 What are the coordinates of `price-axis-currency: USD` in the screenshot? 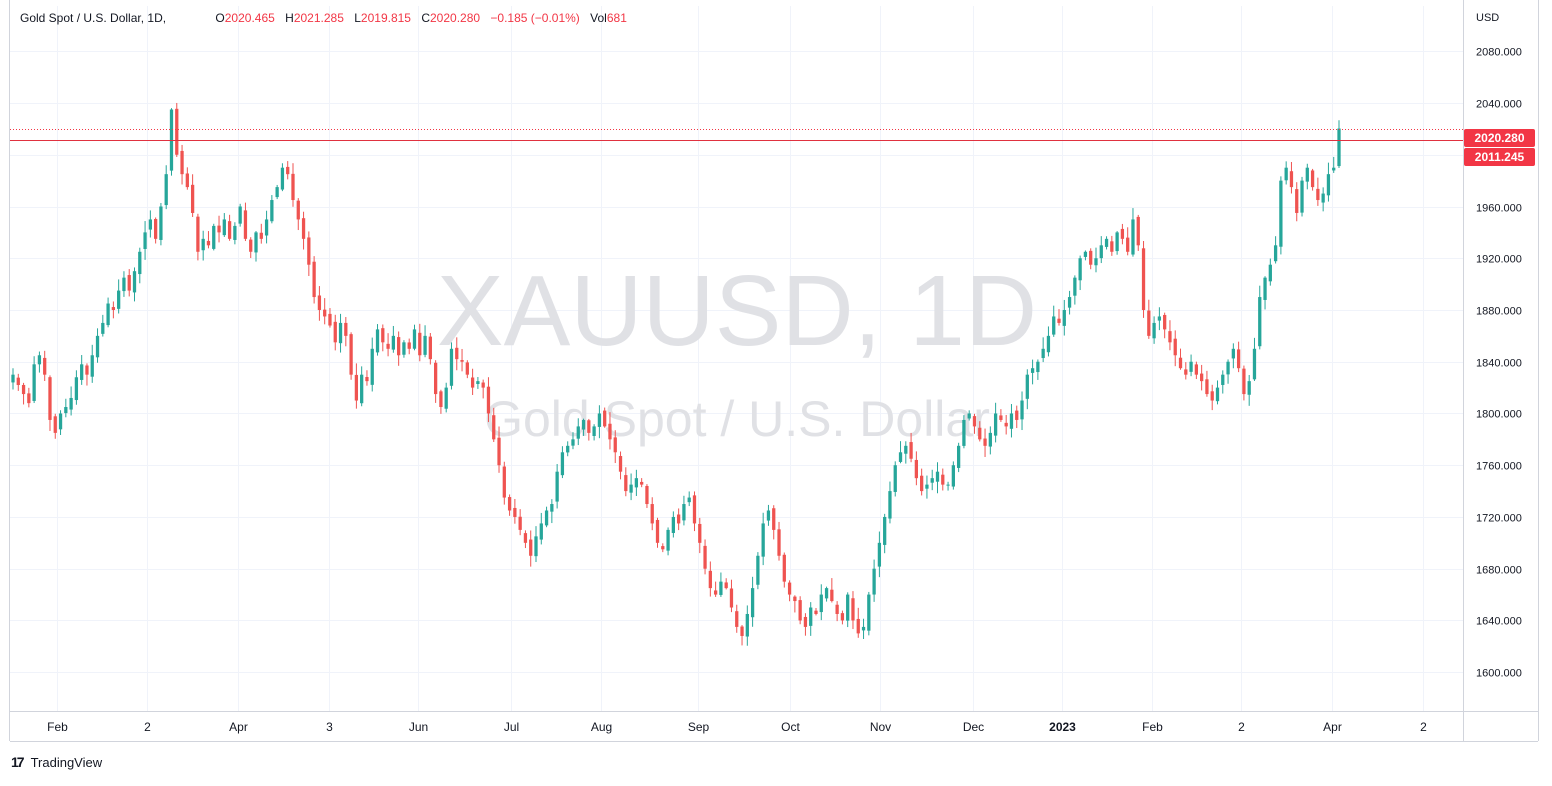 It's located at (1487, 18).